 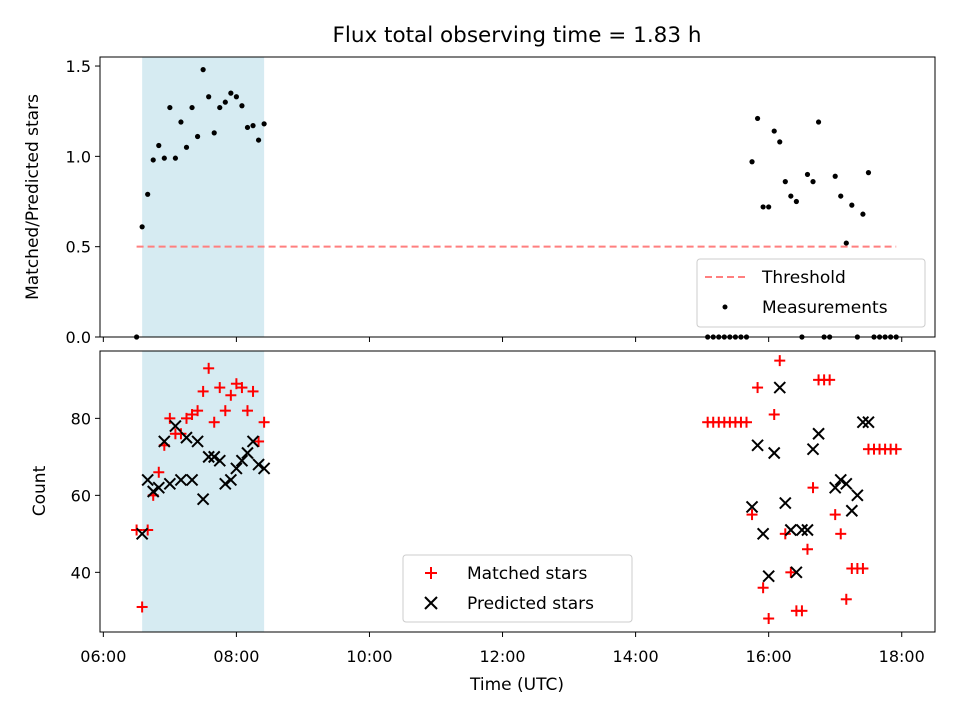 I want to click on x-tick-label: 06:00, so click(x=103, y=656).